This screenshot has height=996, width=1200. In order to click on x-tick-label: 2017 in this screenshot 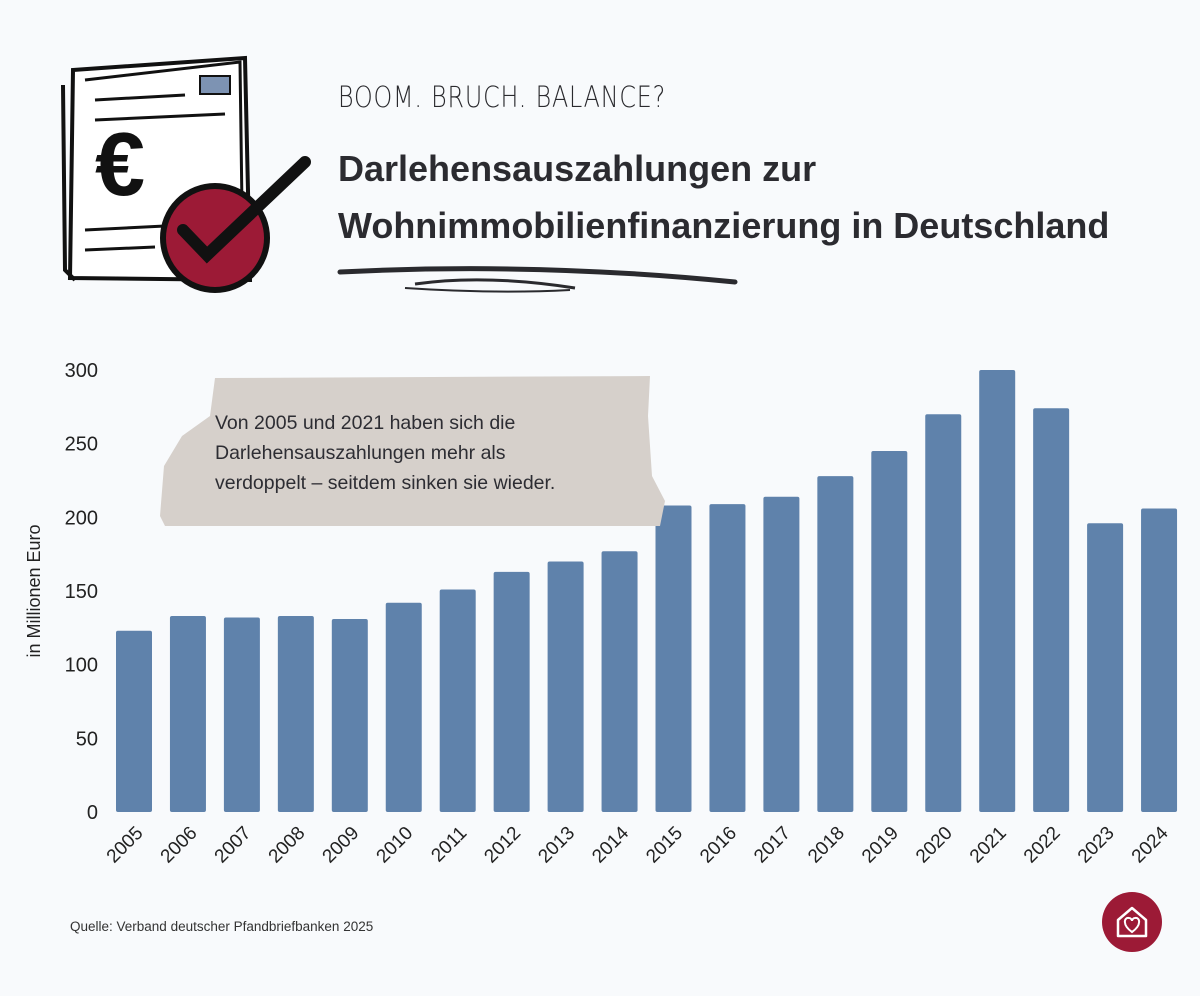, I will do `click(772, 845)`.